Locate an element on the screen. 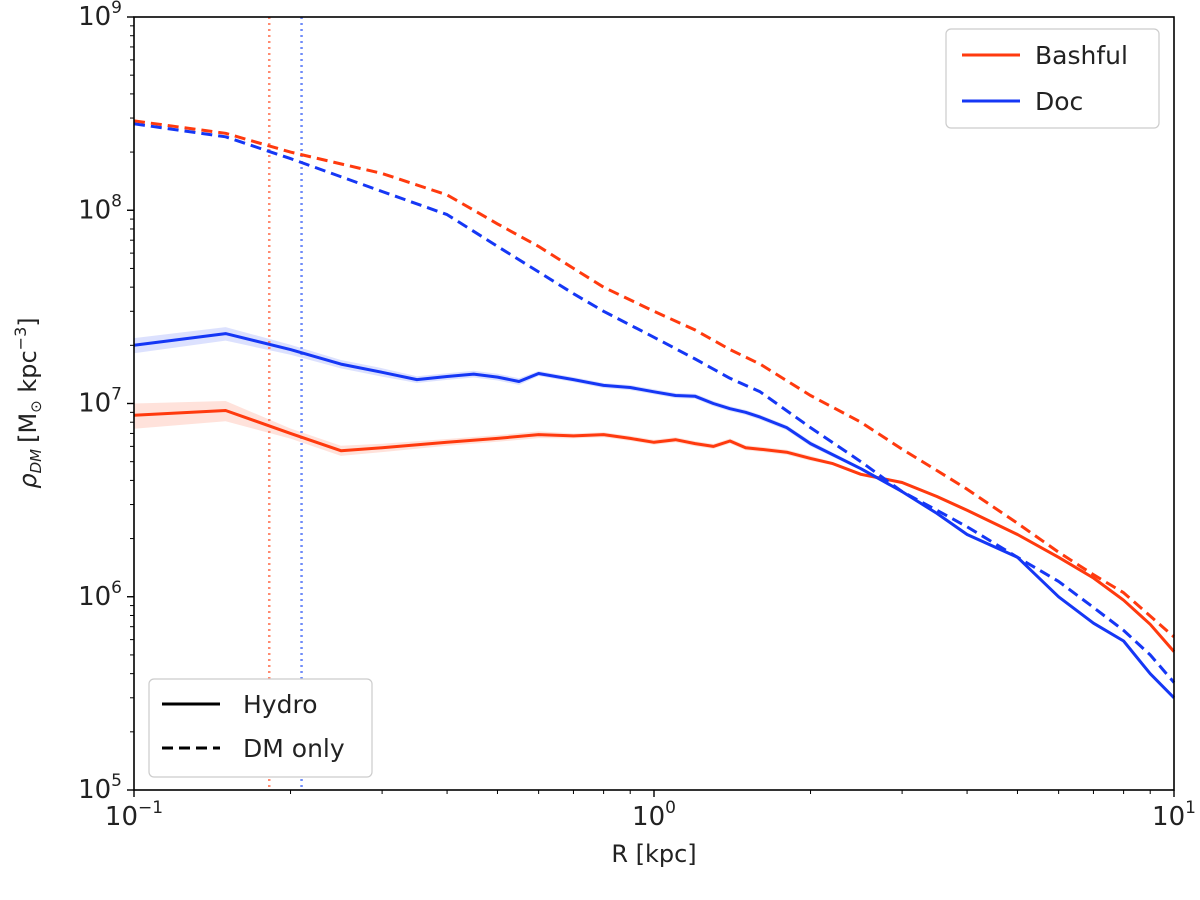 This screenshot has width=1200, height=900. y-label-mid: kpc is located at coordinates (28, 375).